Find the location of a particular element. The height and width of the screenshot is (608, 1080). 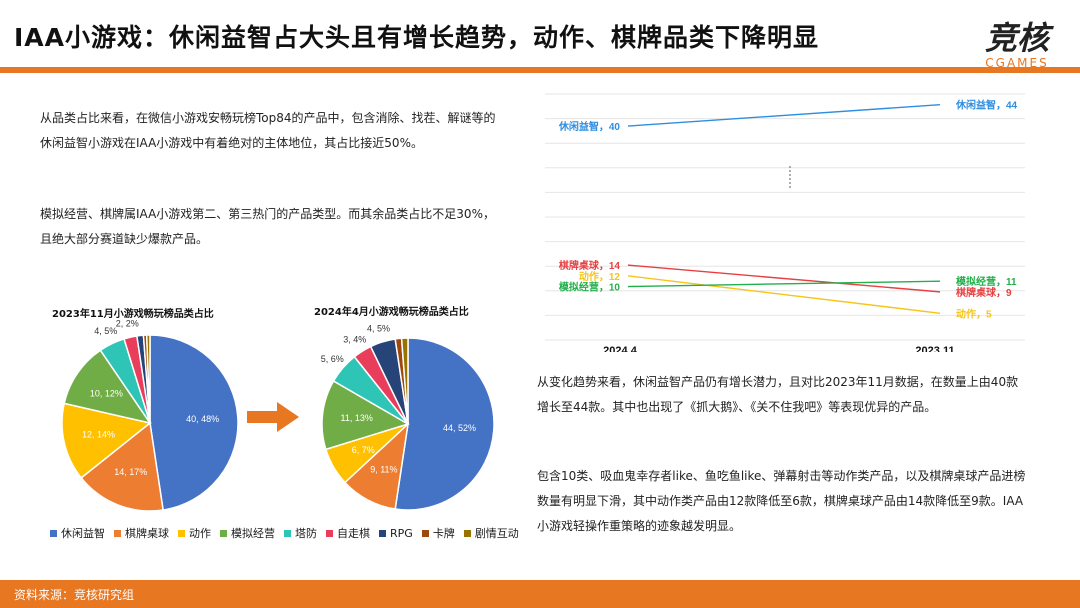

series-left-label-0: 休闲益智，40 is located at coordinates (589, 126).